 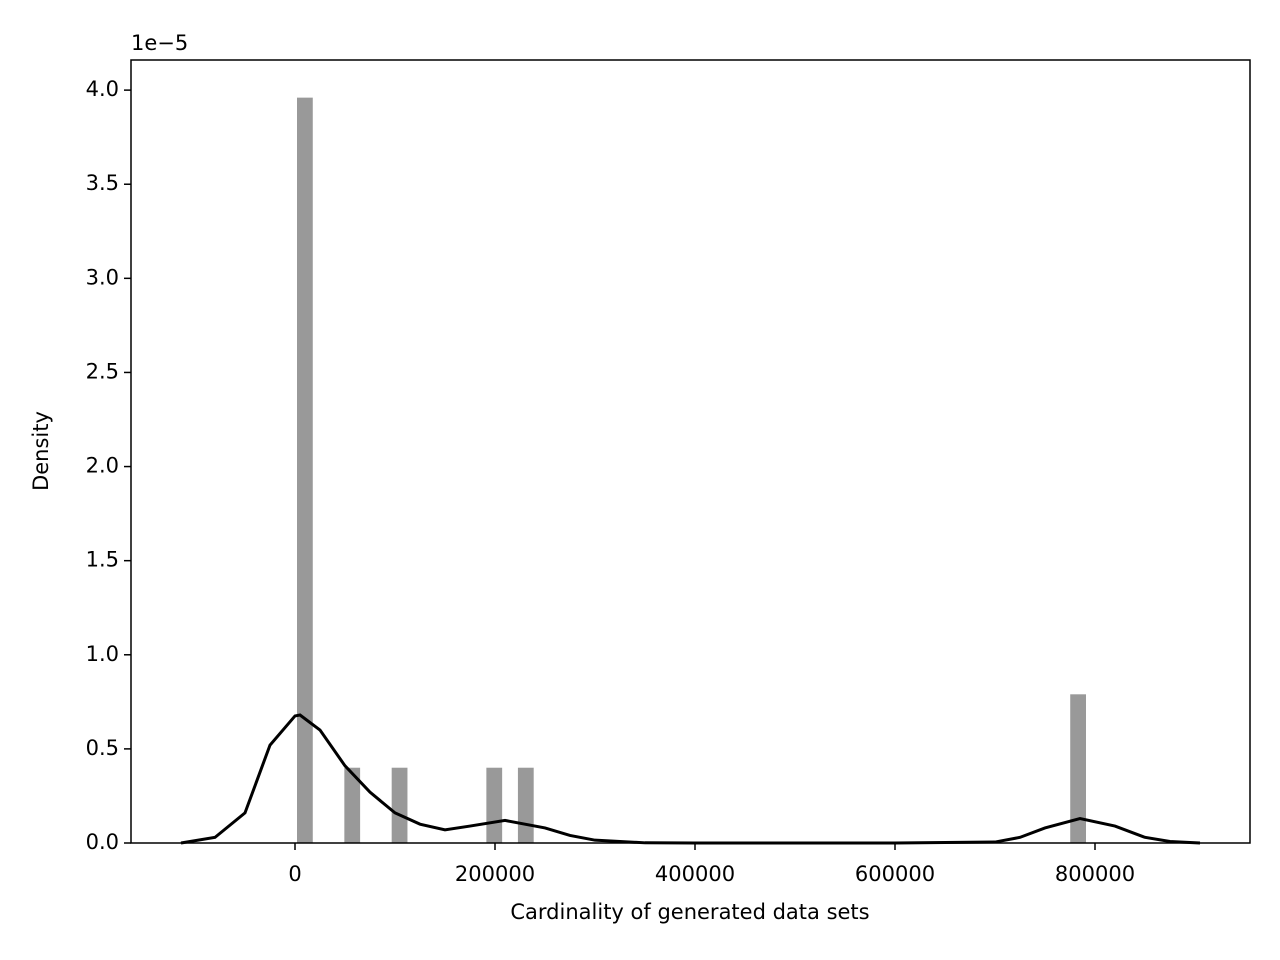 I want to click on y-tick-label: 3.5, so click(x=102, y=183).